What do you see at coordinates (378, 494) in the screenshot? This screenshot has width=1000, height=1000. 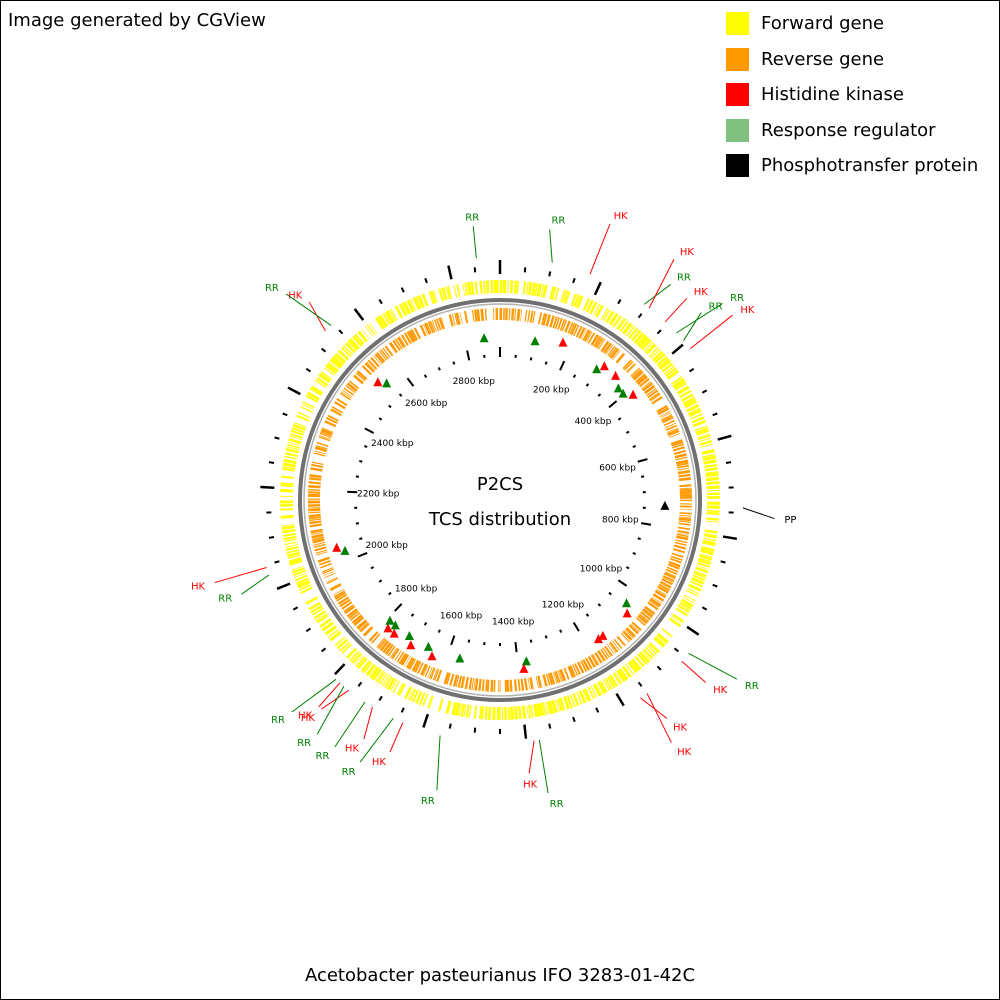 I see `tick-label: 2200 kbp` at bounding box center [378, 494].